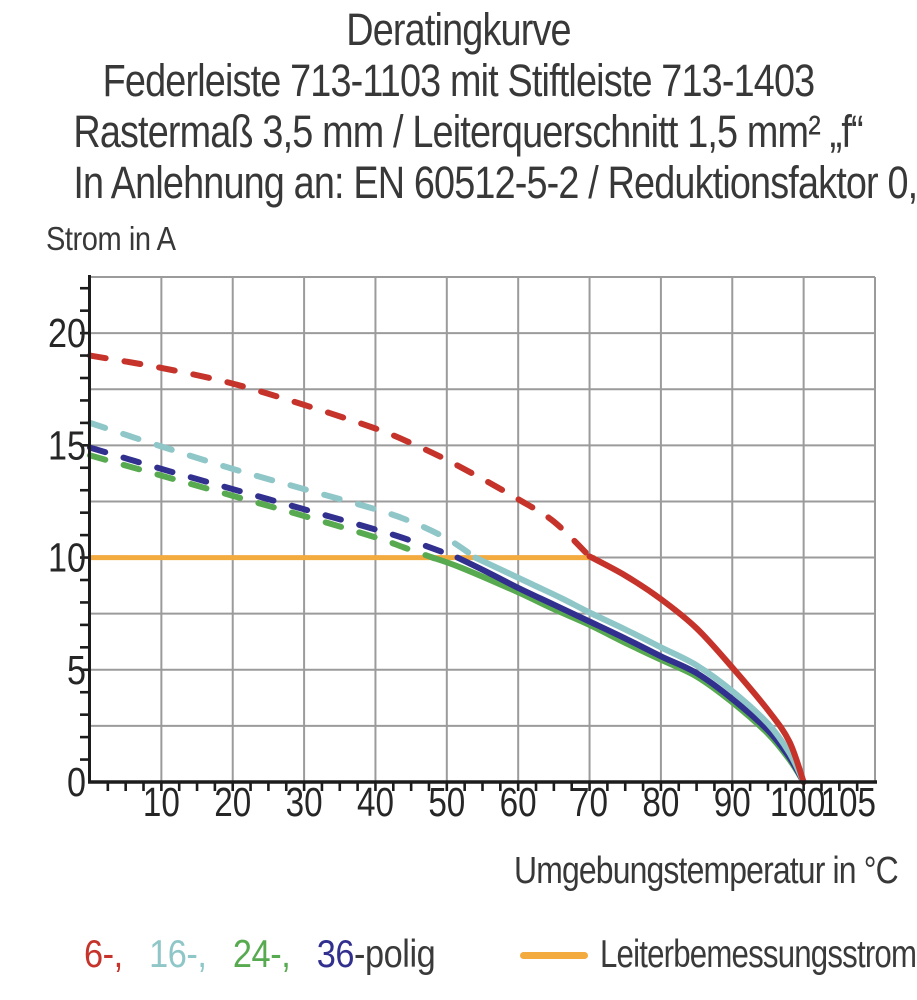  I want to click on legend-pole-item: 24-,, so click(261, 954).